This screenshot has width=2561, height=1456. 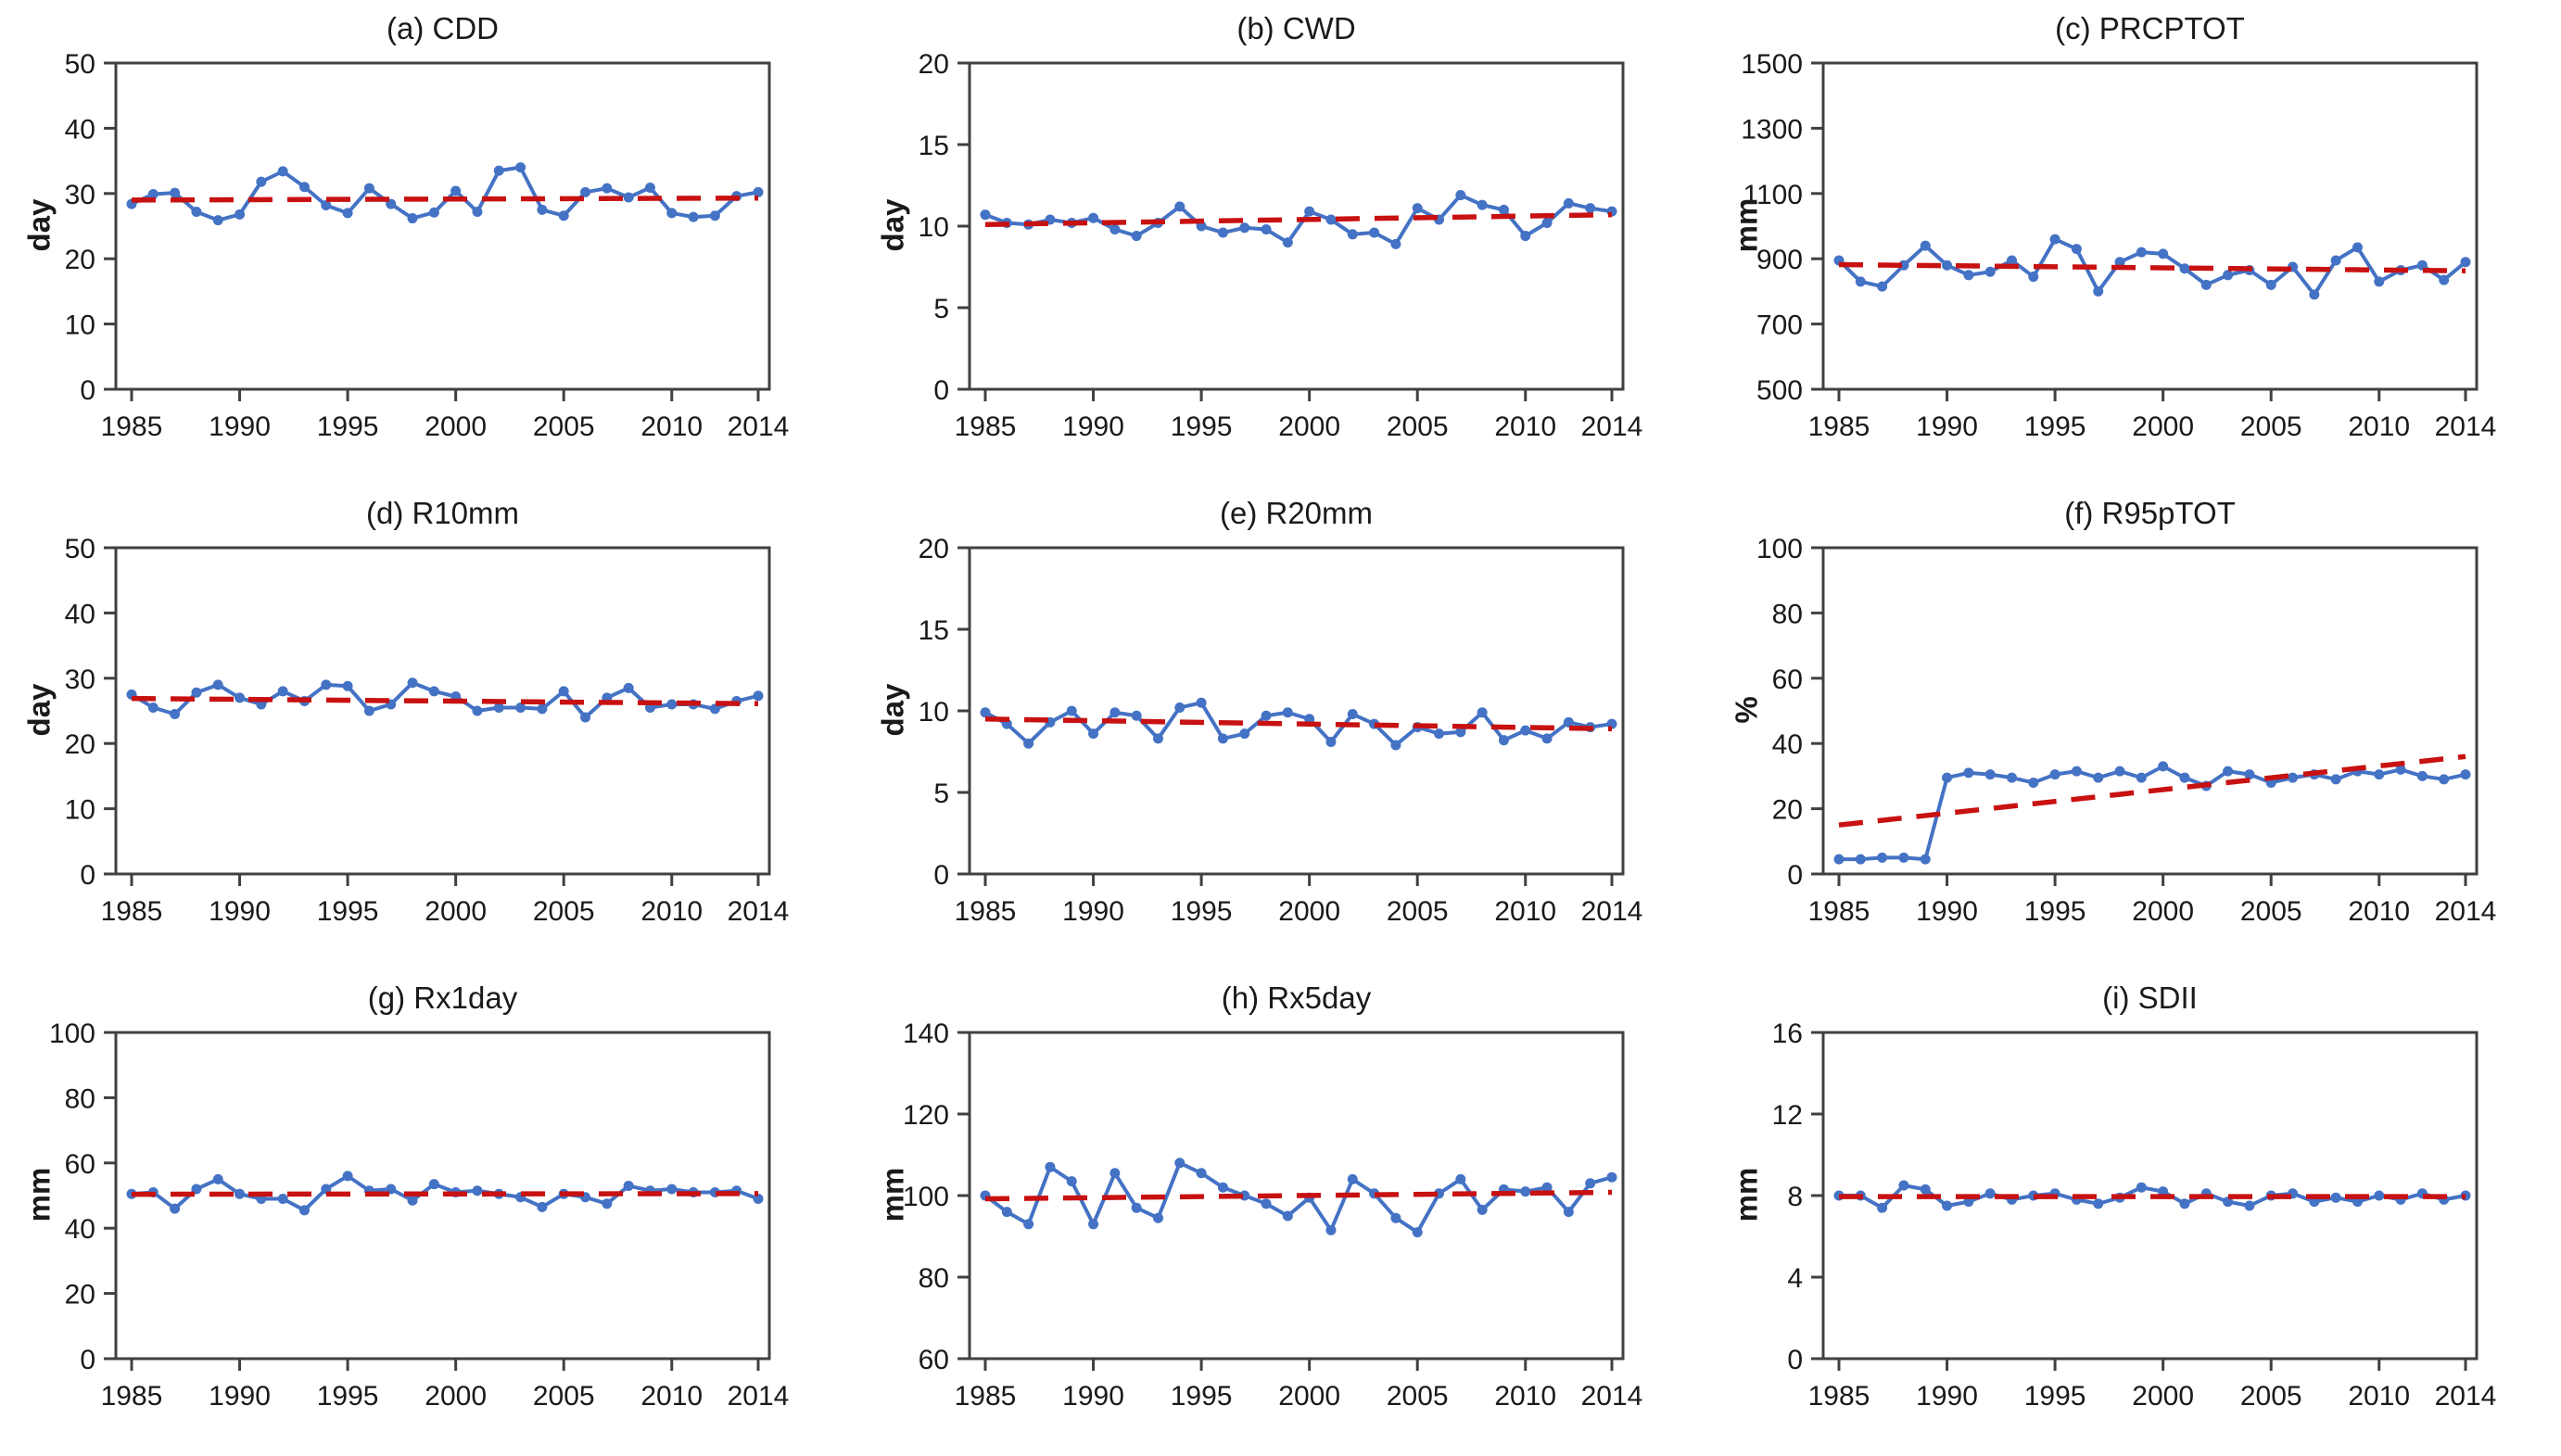 What do you see at coordinates (427, 730) in the screenshot?
I see `chart-canvas-r10mm: 0 10 20 30 40 50 1985 1990 1995 2000 2005 2010 2014` at bounding box center [427, 730].